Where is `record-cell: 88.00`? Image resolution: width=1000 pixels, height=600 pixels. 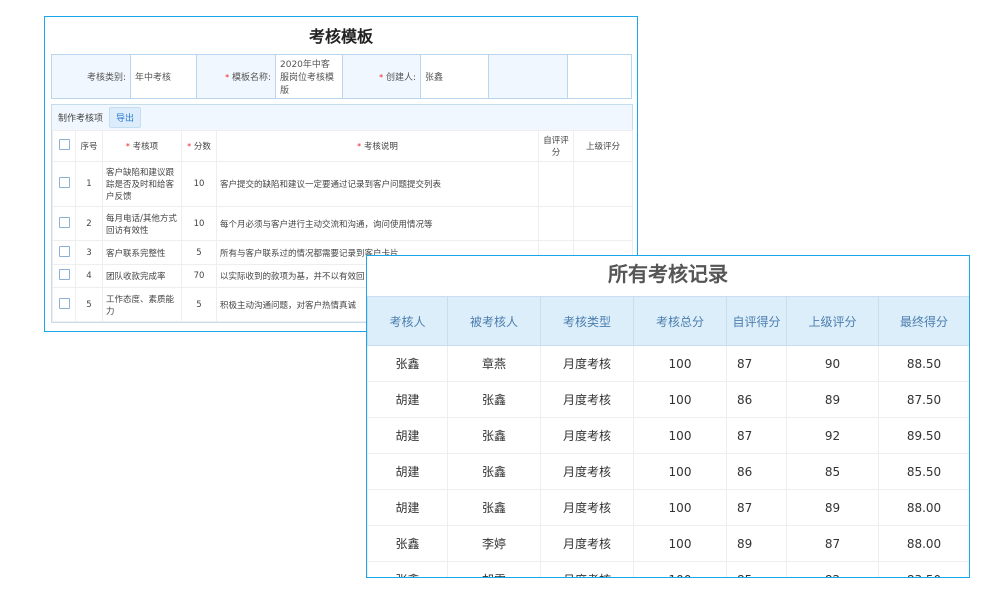 record-cell: 88.00 is located at coordinates (923, 543).